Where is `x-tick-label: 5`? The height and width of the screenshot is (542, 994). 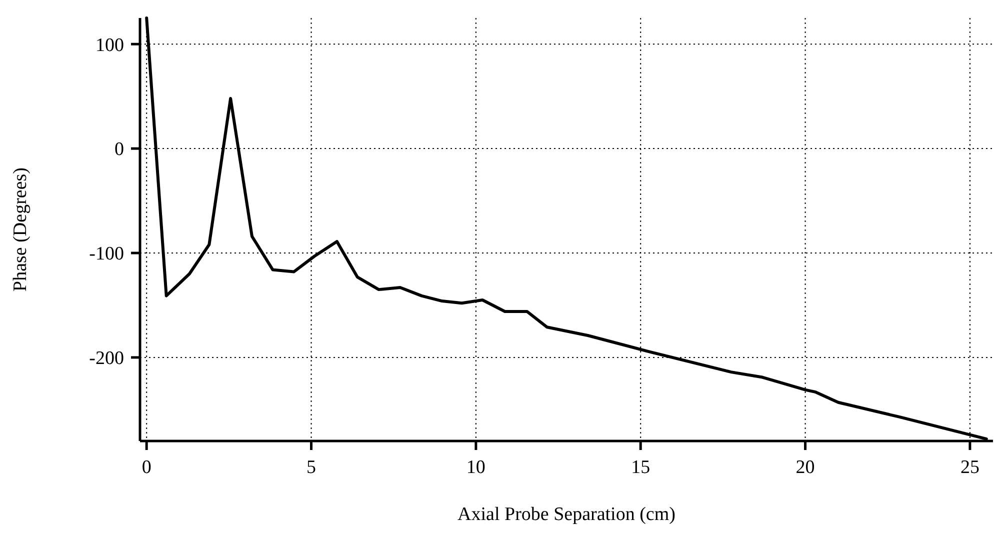
x-tick-label: 5 is located at coordinates (311, 467).